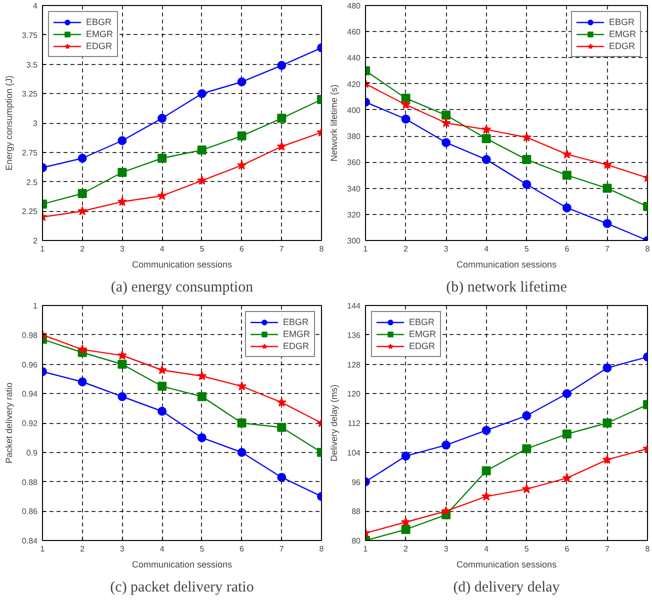  I want to click on y-tick-label: 1, so click(35, 306).